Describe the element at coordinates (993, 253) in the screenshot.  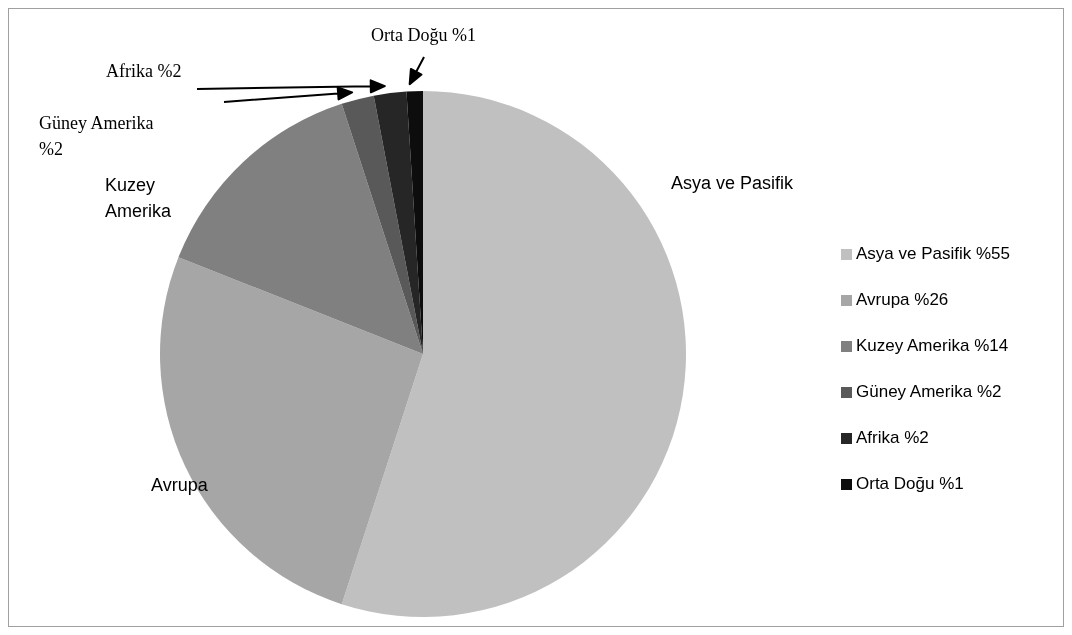
I see `data-label: %55` at that location.